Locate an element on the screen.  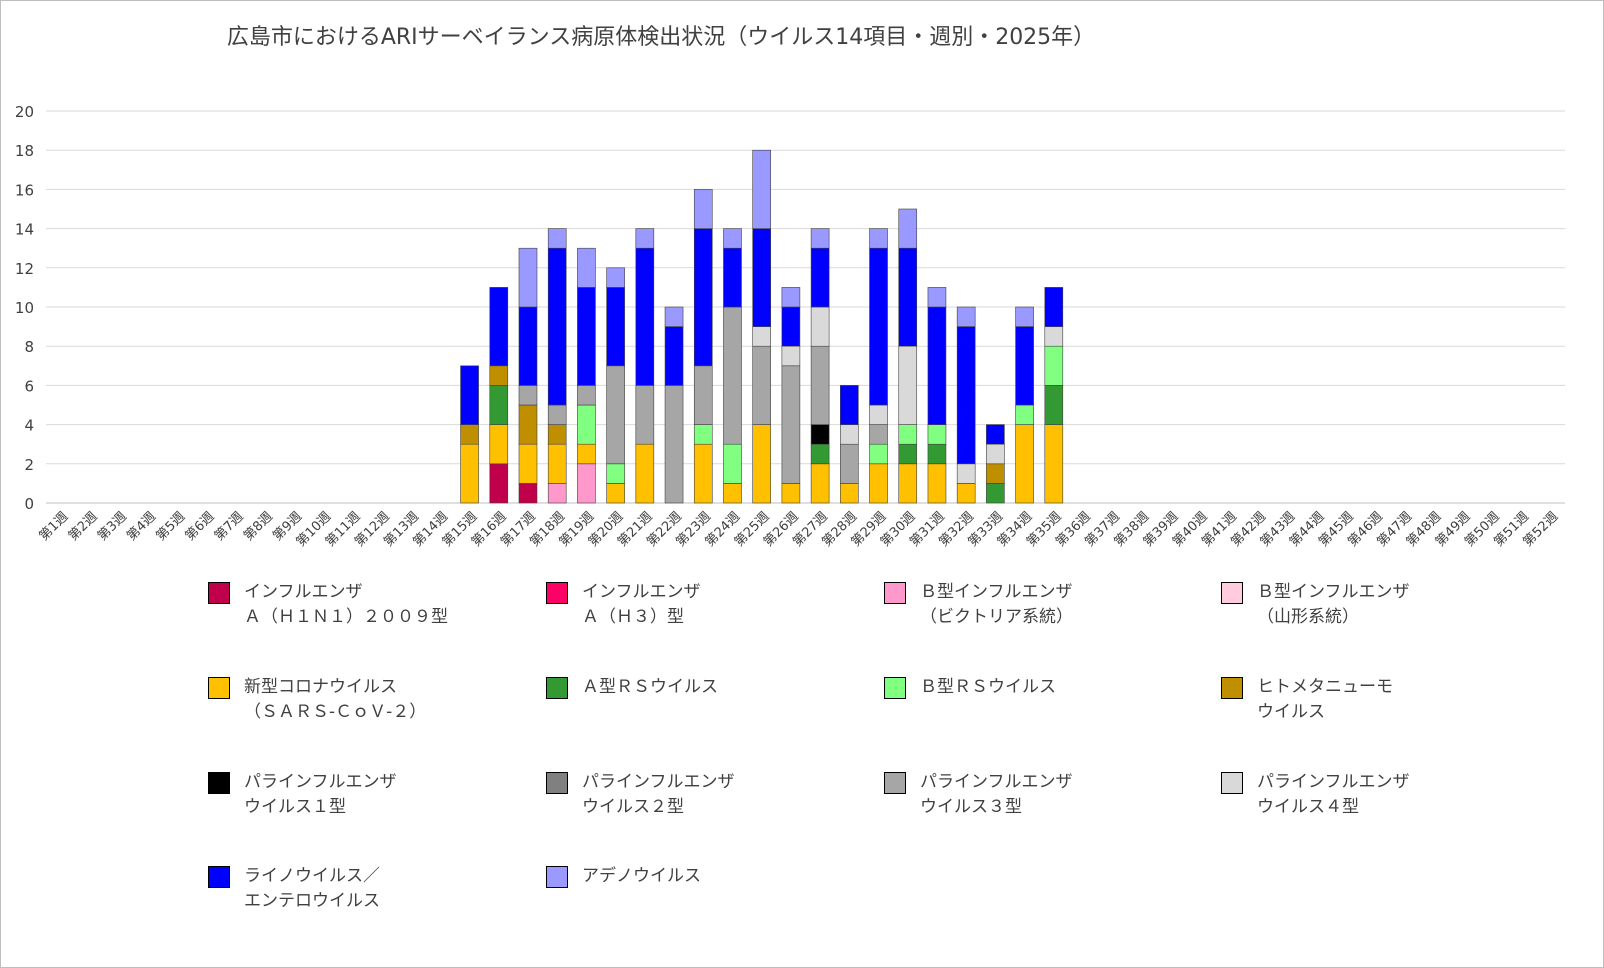
legend-label: パラインフルエンザ ウイルス３型 is located at coordinates (996, 794).